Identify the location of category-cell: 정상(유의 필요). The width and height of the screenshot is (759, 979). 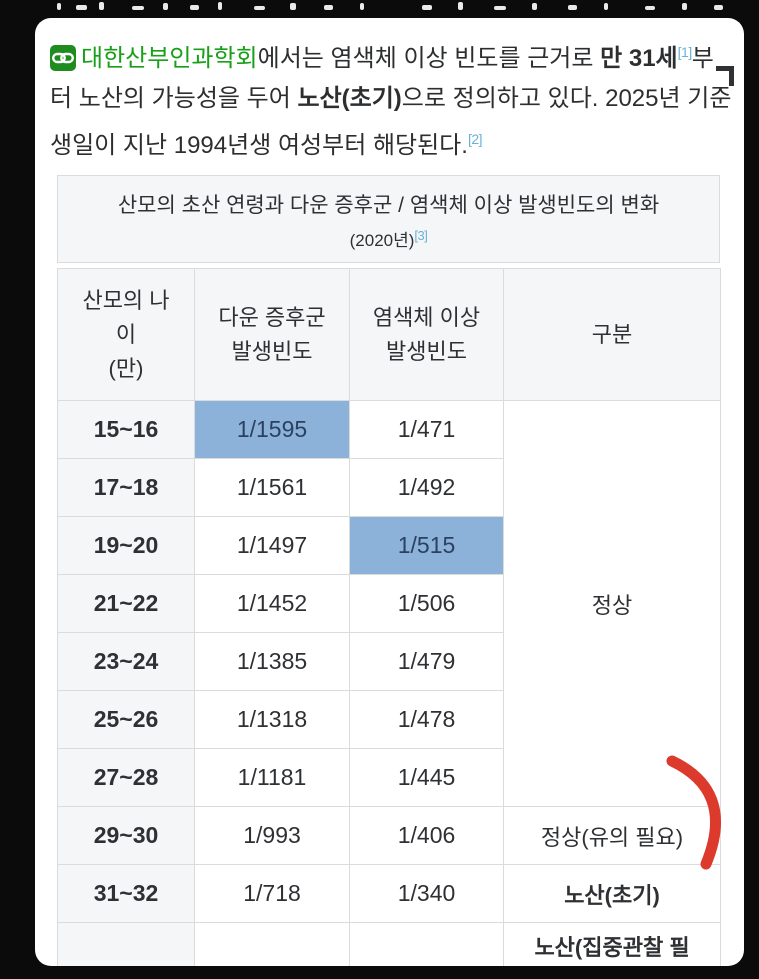
(612, 835).